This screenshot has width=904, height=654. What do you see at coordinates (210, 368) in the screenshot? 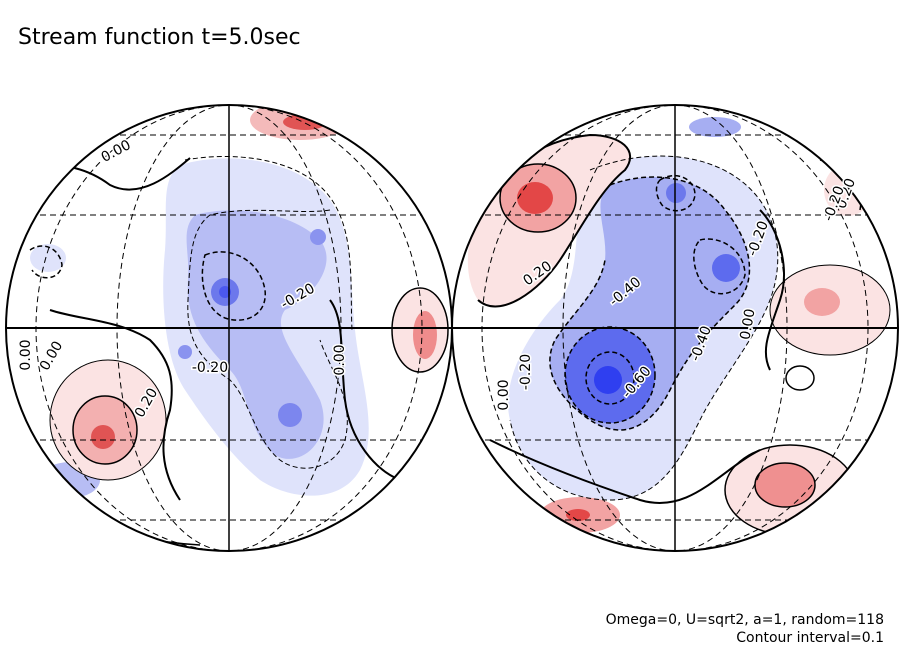
I see `left-contour-label: -0.20` at bounding box center [210, 368].